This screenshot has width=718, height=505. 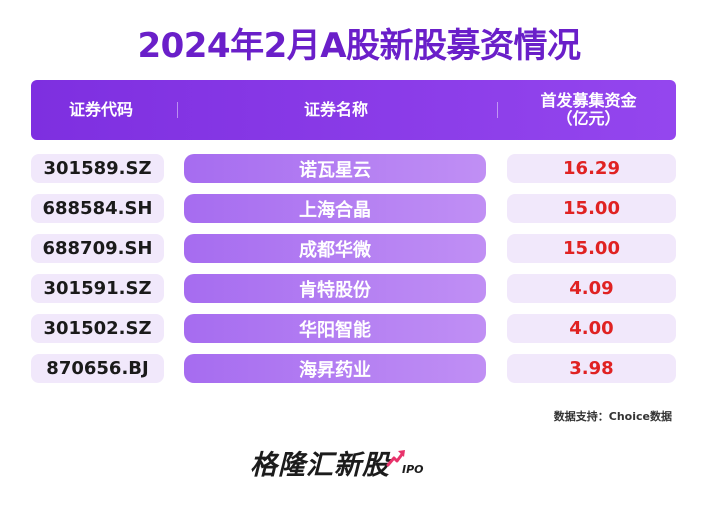 I want to click on fundraising-amount: 4.00, so click(x=591, y=328).